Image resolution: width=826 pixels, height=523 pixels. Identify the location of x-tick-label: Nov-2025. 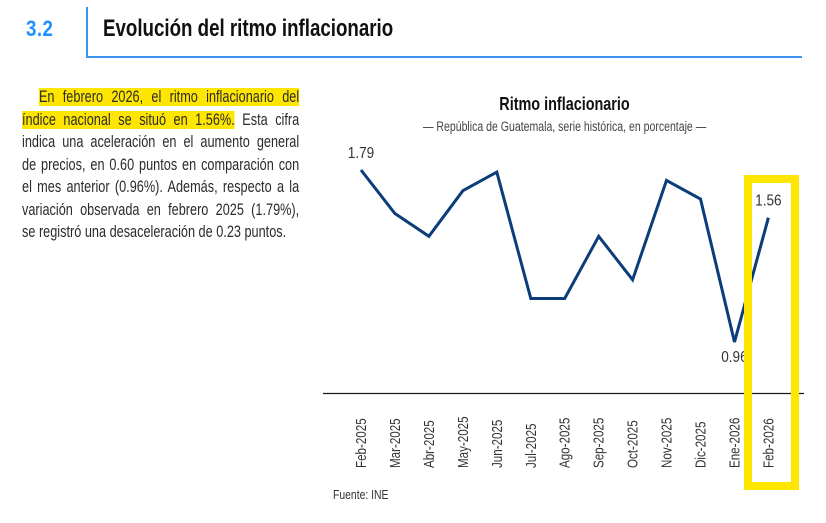
(666, 443).